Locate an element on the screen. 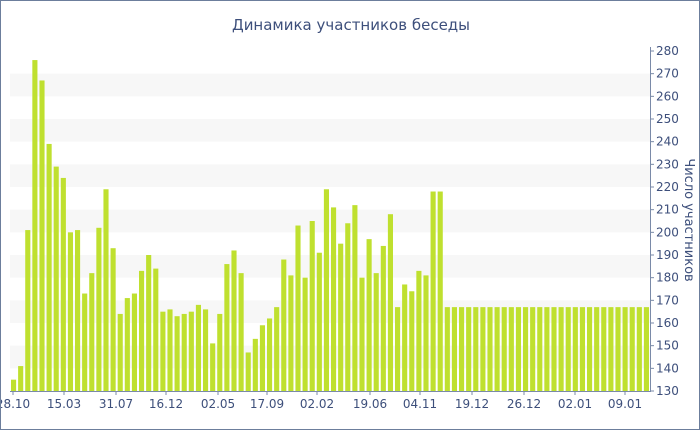  y-tick-label: 200 is located at coordinates (667, 232).